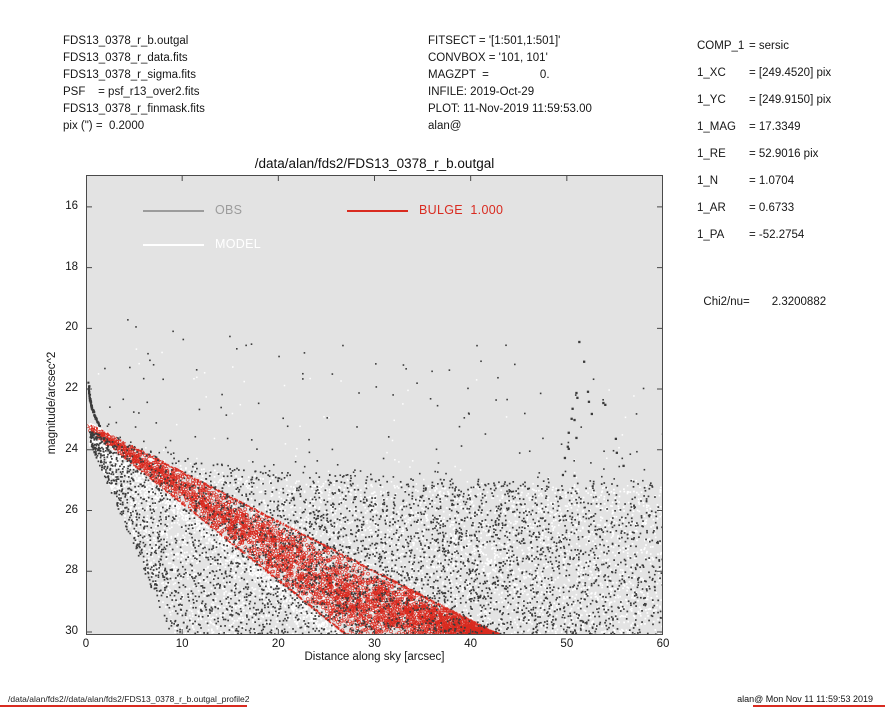 This screenshot has width=885, height=708. What do you see at coordinates (229, 210) in the screenshot?
I see `legend-label-obs: OBS` at bounding box center [229, 210].